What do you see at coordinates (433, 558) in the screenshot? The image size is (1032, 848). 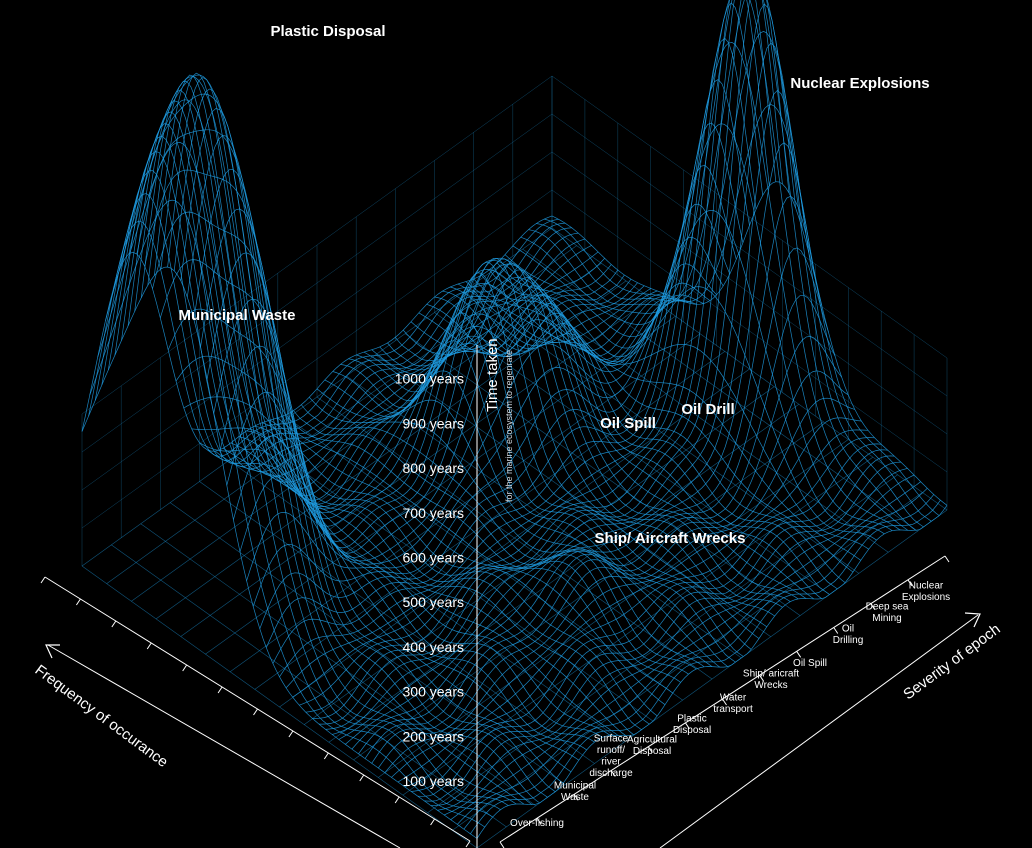 I see `z-tick-label: 600 years` at bounding box center [433, 558].